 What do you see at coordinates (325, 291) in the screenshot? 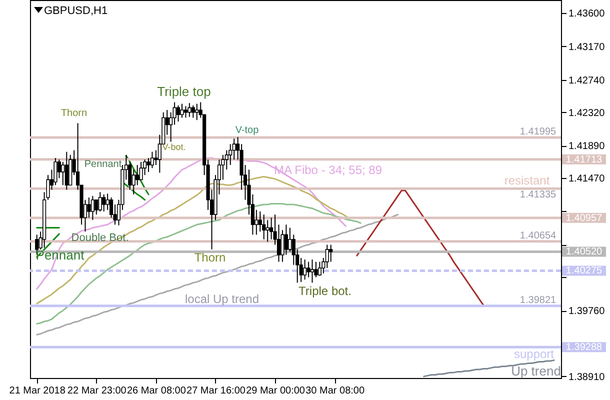
I see `annotation: Triple bot.` at bounding box center [325, 291].